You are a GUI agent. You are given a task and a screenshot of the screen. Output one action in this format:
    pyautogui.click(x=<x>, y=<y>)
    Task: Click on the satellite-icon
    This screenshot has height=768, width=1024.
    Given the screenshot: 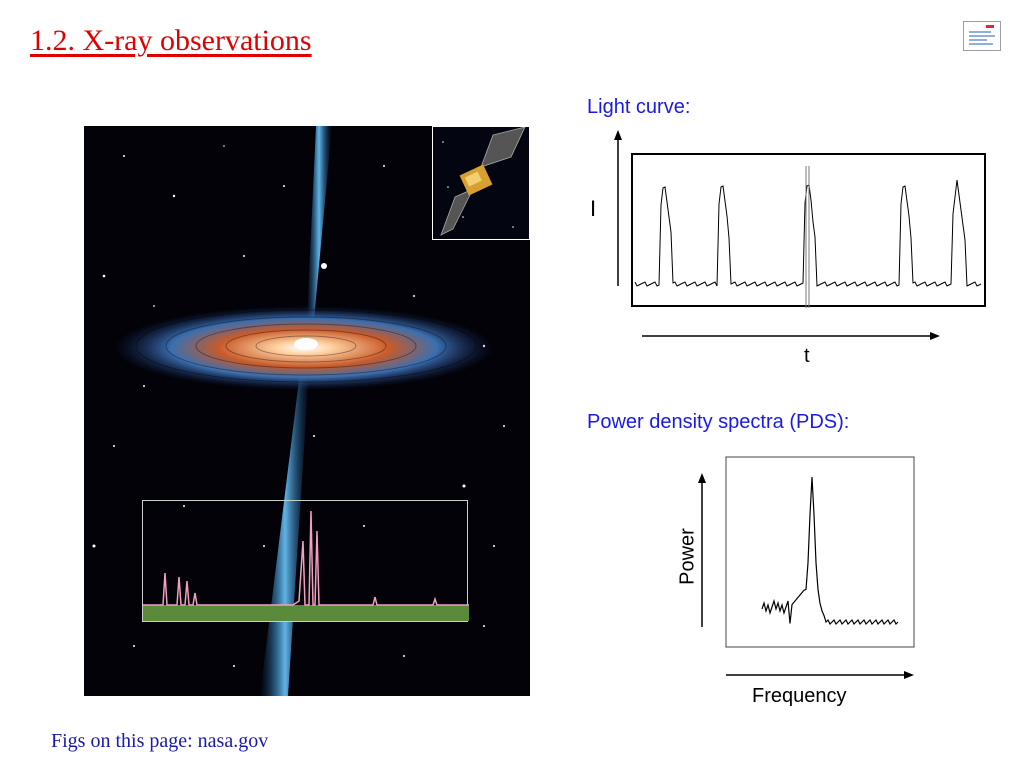 What is the action you would take?
    pyautogui.click(x=483, y=181)
    